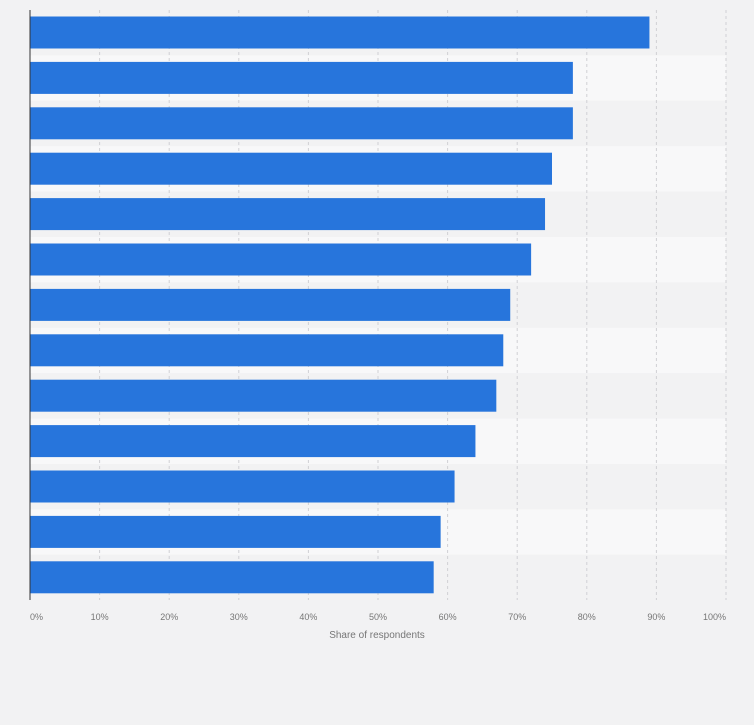 This screenshot has width=754, height=725. I want to click on x-tick-label: 10%, so click(100, 617).